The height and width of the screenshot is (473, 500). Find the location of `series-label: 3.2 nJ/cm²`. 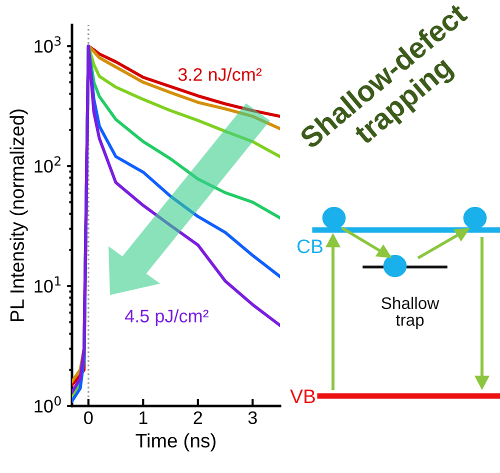

series-label: 3.2 nJ/cm² is located at coordinates (220, 74).